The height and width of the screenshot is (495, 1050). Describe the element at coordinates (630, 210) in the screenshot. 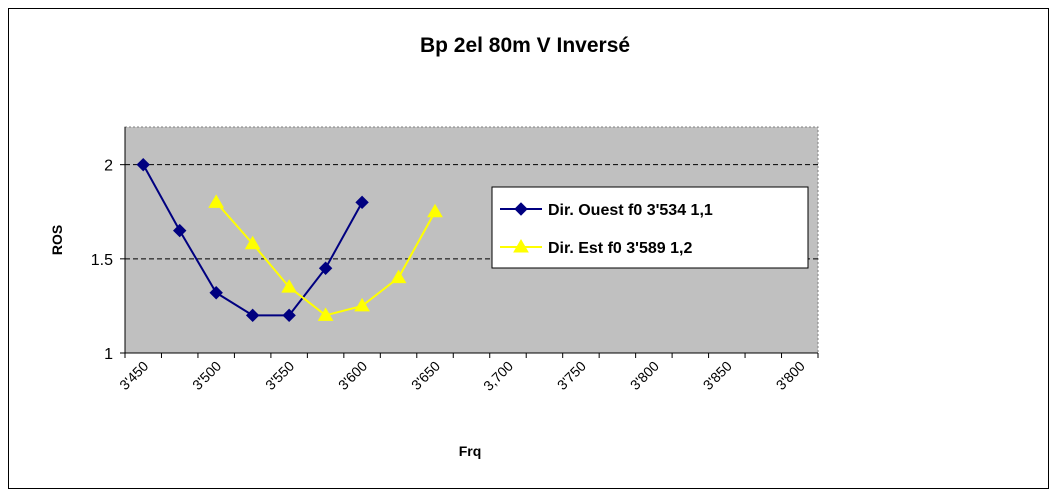

I see `legend-label: Dir. Ouest f0 3'534 1,1` at that location.